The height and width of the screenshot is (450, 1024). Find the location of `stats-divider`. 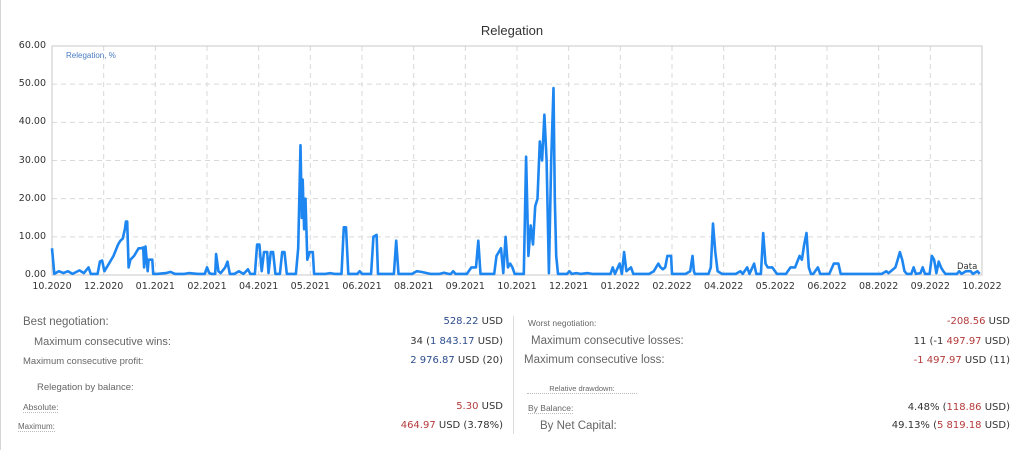

stats-divider is located at coordinates (513, 375).